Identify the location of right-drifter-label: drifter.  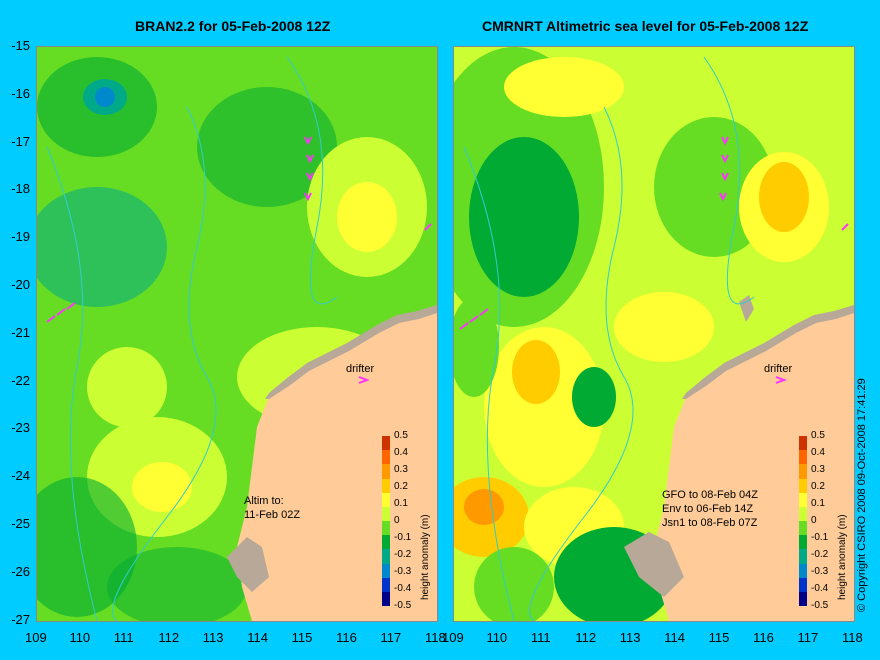
(778, 369).